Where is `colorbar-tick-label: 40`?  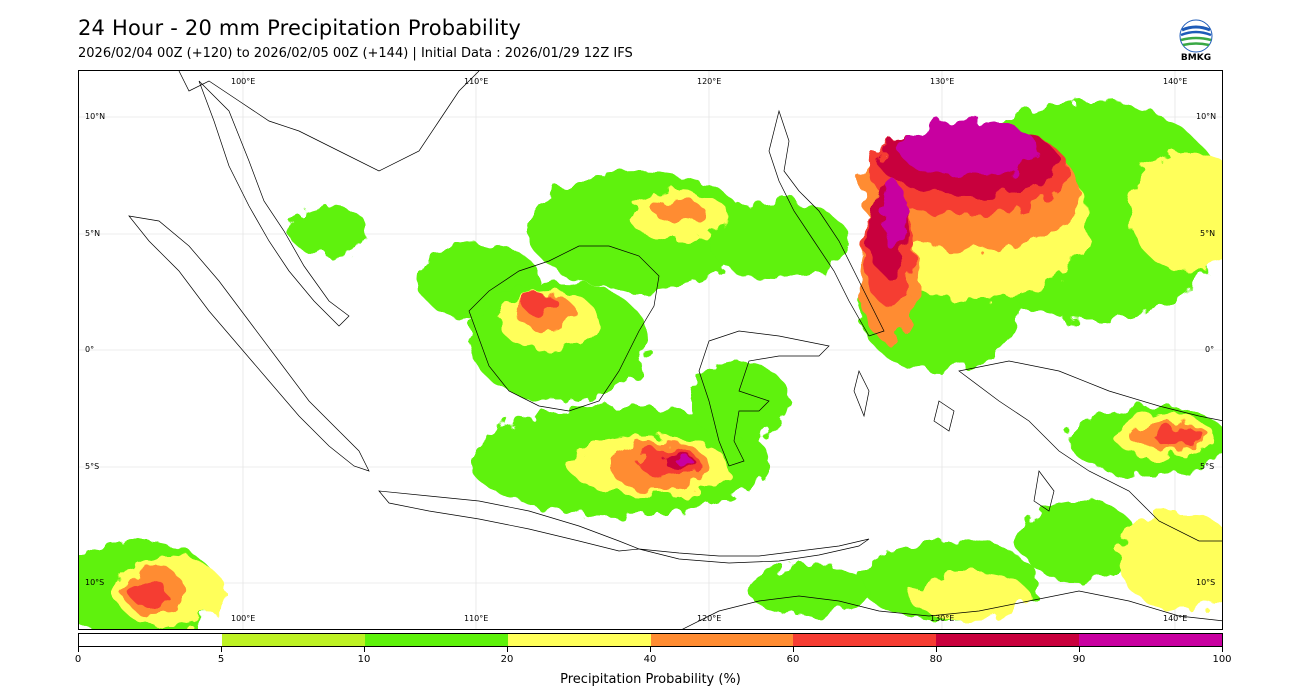 colorbar-tick-label: 40 is located at coordinates (650, 659).